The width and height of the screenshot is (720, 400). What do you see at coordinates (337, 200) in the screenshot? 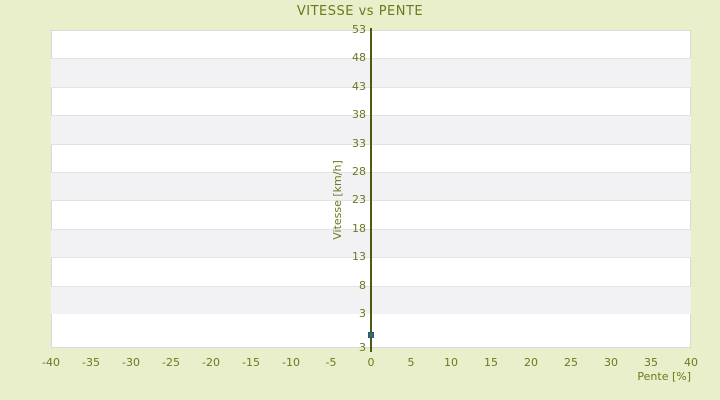
I see `y-axis-title: Vitesse [km/h]` at bounding box center [337, 200].